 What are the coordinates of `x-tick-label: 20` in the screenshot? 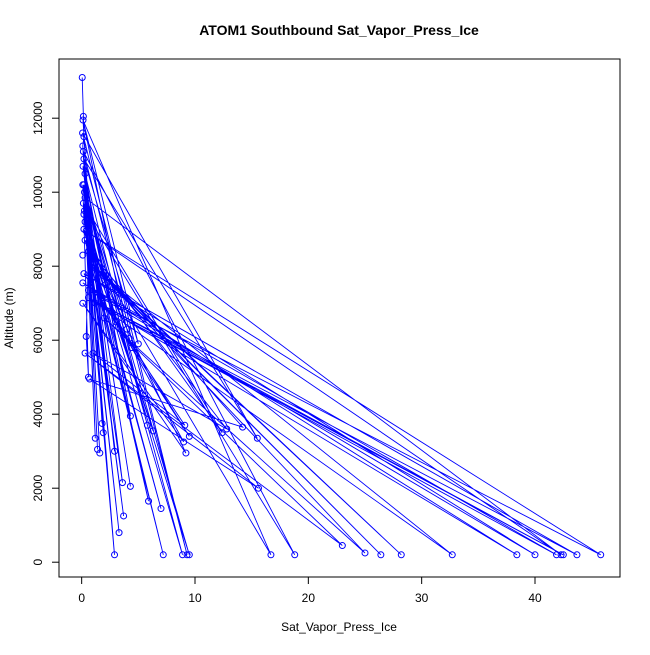 It's located at (309, 598).